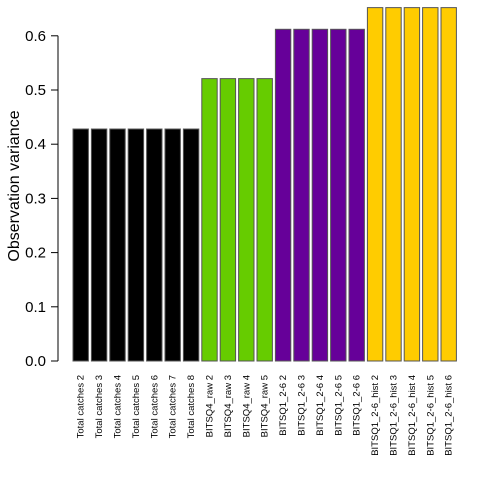 The height and width of the screenshot is (480, 480). What do you see at coordinates (35, 90) in the screenshot?
I see `y-tick-label: 0.5` at bounding box center [35, 90].